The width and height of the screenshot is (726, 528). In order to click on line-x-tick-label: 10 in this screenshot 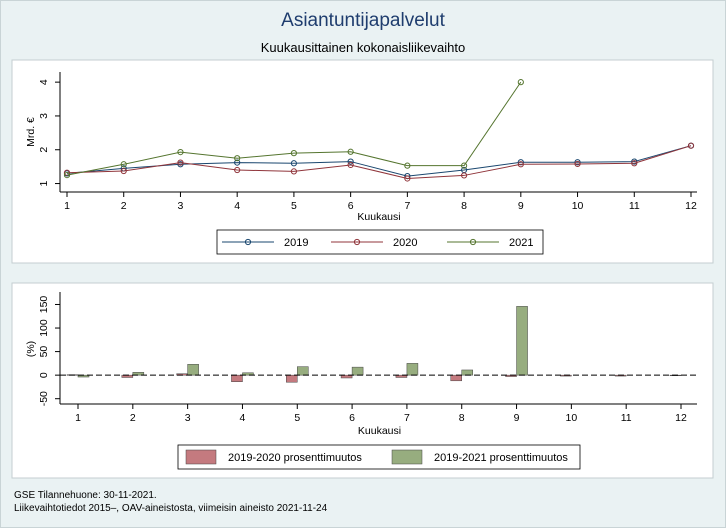, I will do `click(578, 206)`.